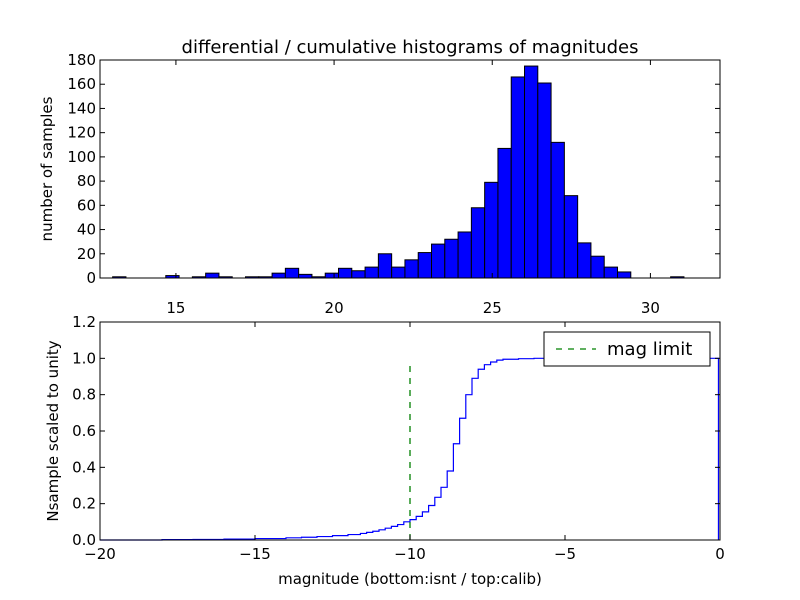  What do you see at coordinates (86, 254) in the screenshot?
I see `y-tick-label: 20` at bounding box center [86, 254].